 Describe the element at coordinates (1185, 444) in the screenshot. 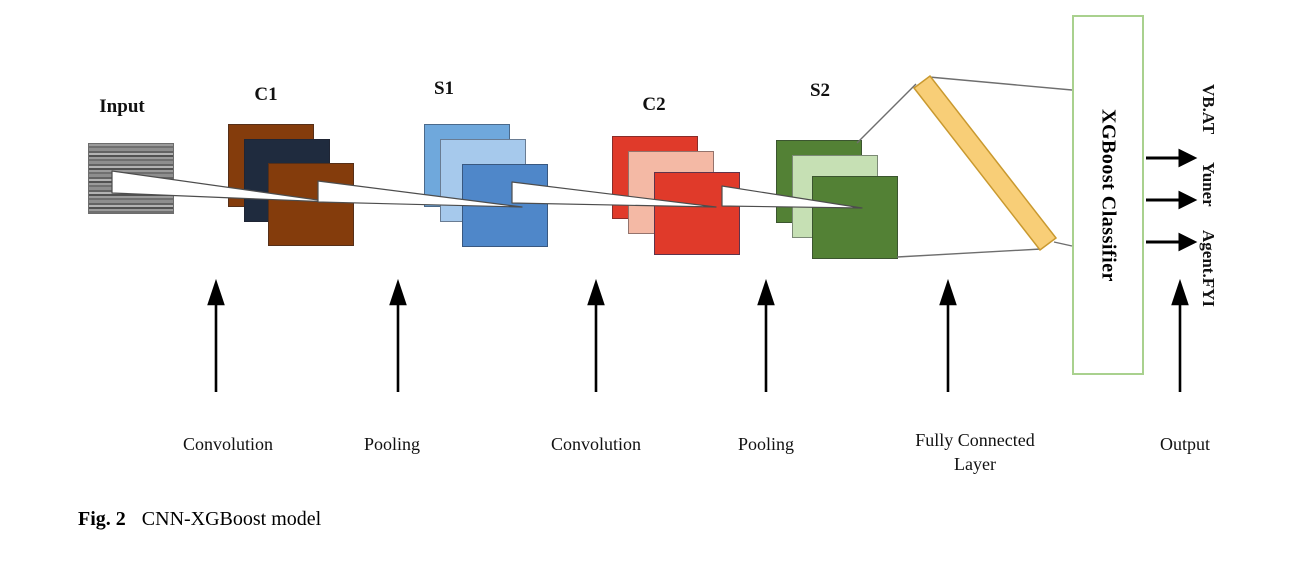

I see `stage-label-output: Output` at that location.